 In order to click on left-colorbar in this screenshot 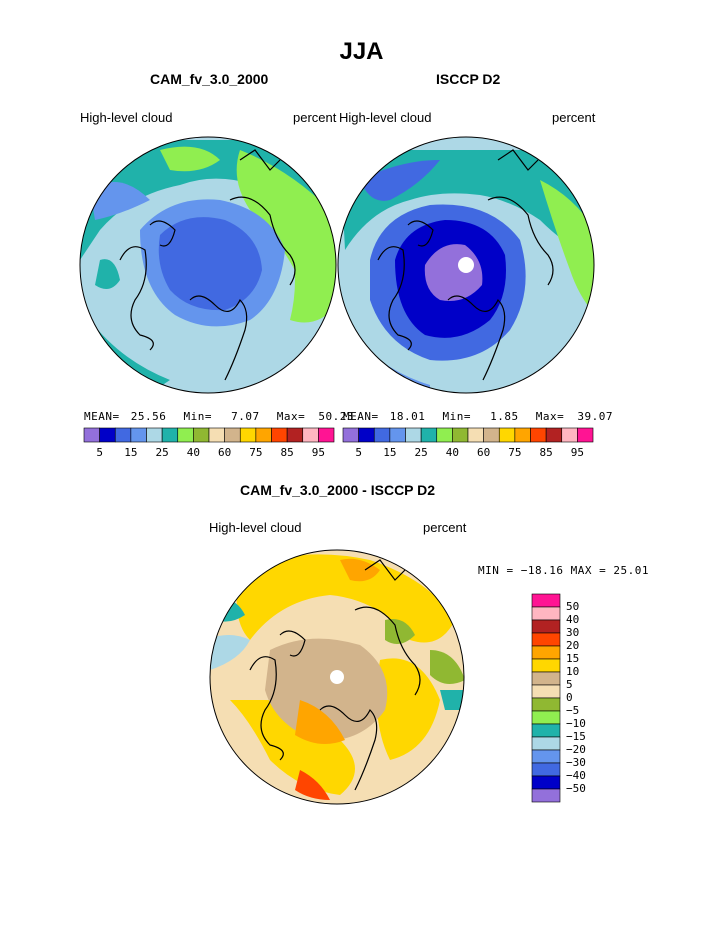, I will do `click(209, 435)`.